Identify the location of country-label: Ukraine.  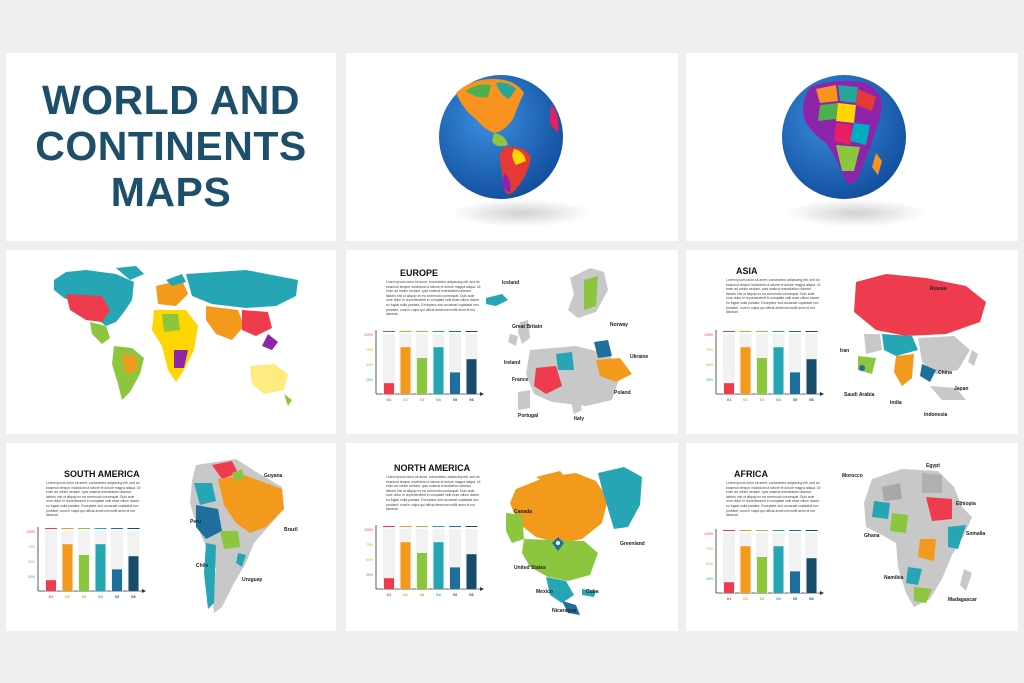
(639, 357).